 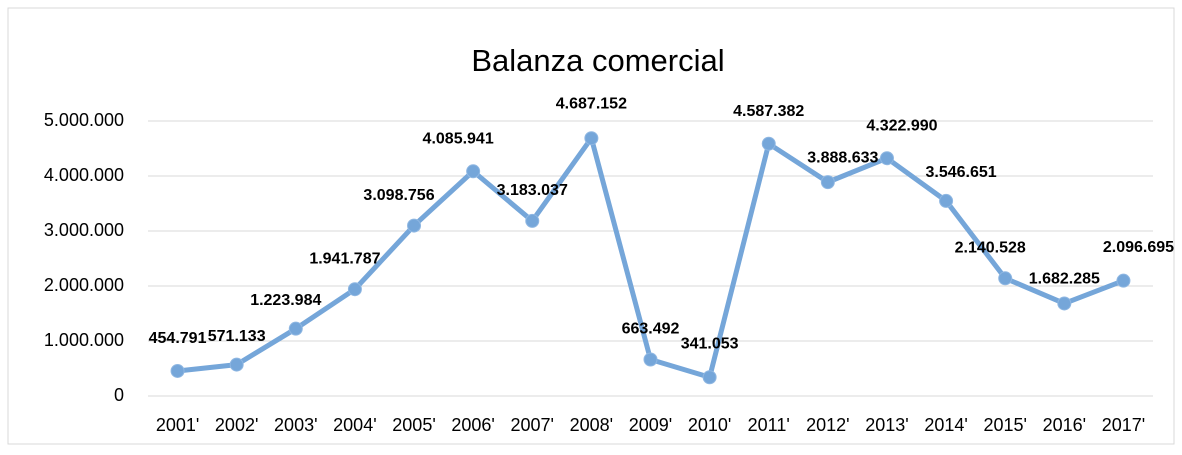 I want to click on data-label: 2.096.695, so click(x=1138, y=247).